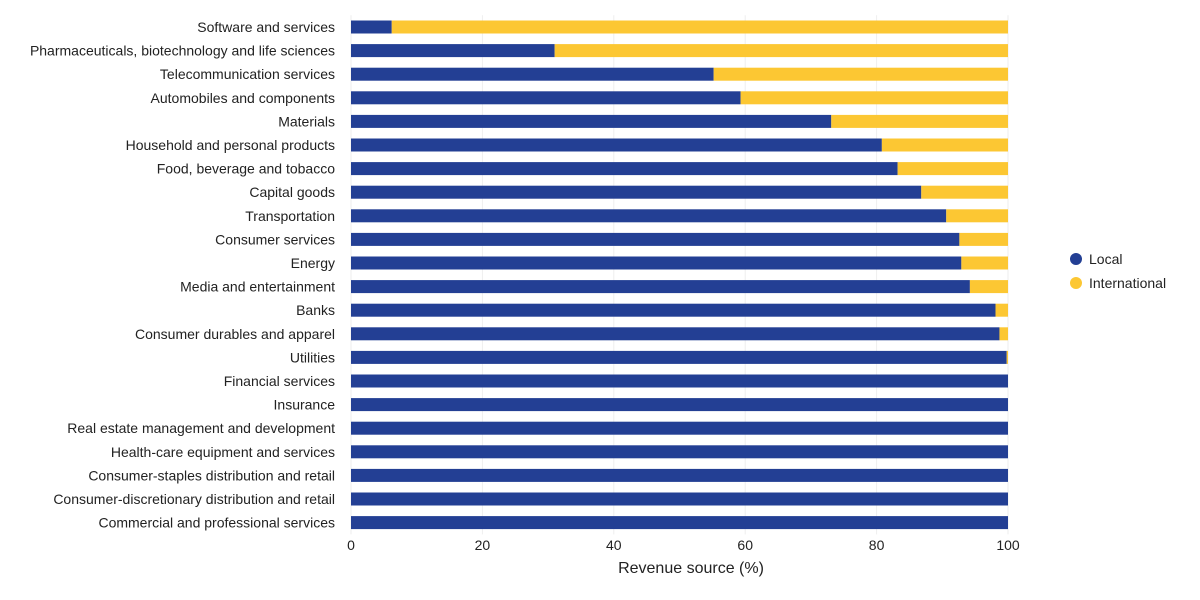  I want to click on category-label-12: Banks, so click(315, 310).